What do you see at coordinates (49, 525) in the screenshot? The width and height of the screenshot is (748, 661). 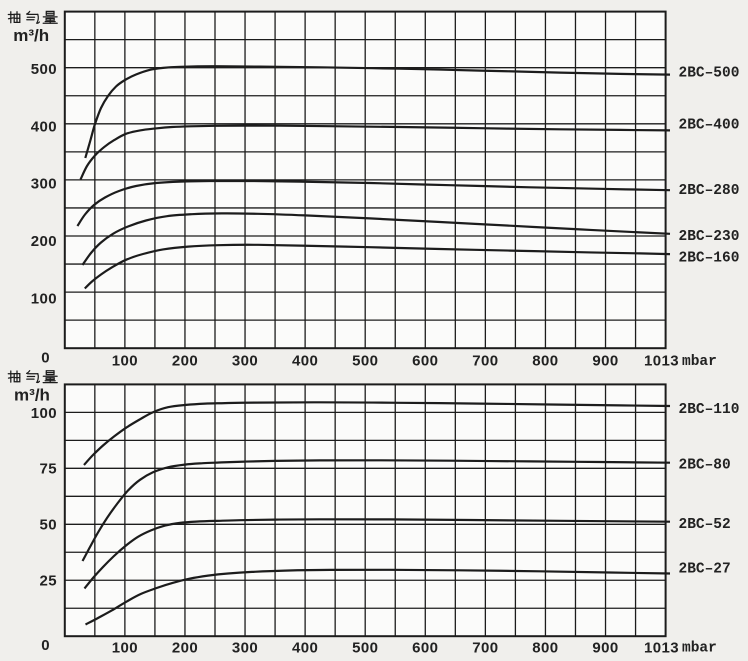 I see `svg-text: 50` at bounding box center [49, 525].